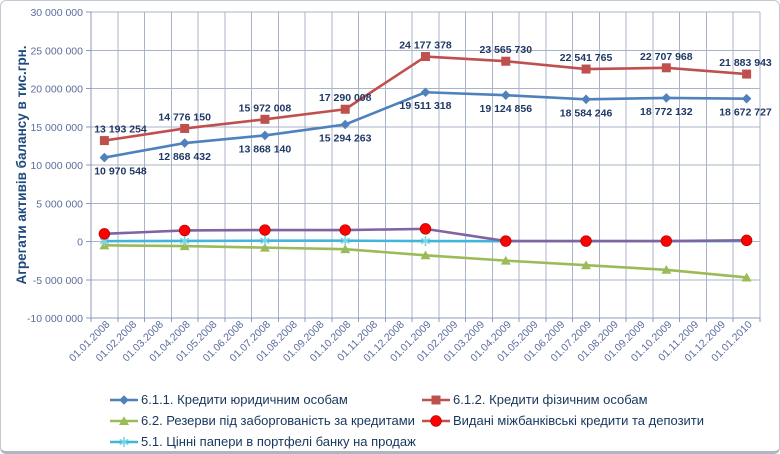 Image resolution: width=780 pixels, height=454 pixels. Describe the element at coordinates (55, 319) in the screenshot. I see `y-axis-tick-label: -10 000 000` at that location.